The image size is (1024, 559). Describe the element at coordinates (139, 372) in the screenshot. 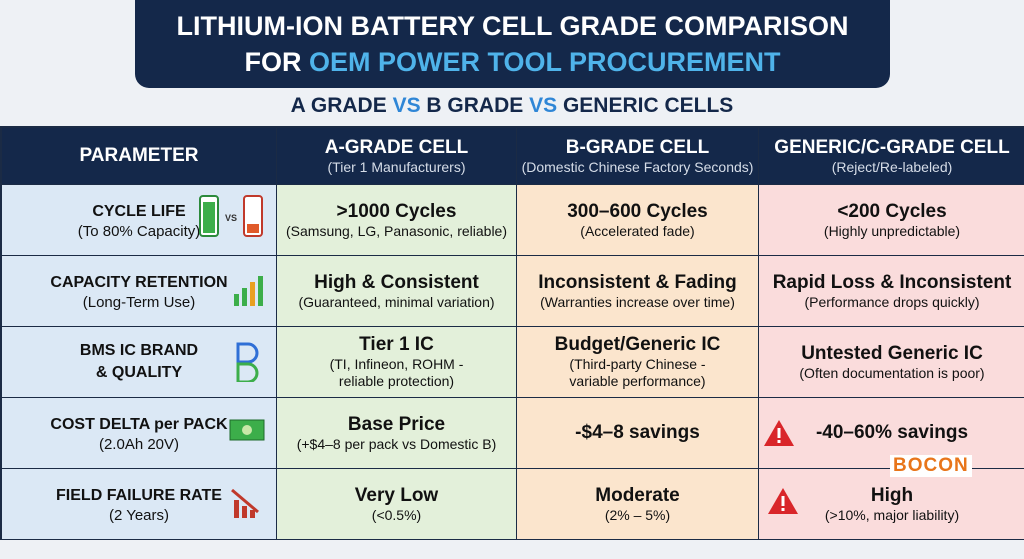

I see `cell-title: & QUALITY` at that location.